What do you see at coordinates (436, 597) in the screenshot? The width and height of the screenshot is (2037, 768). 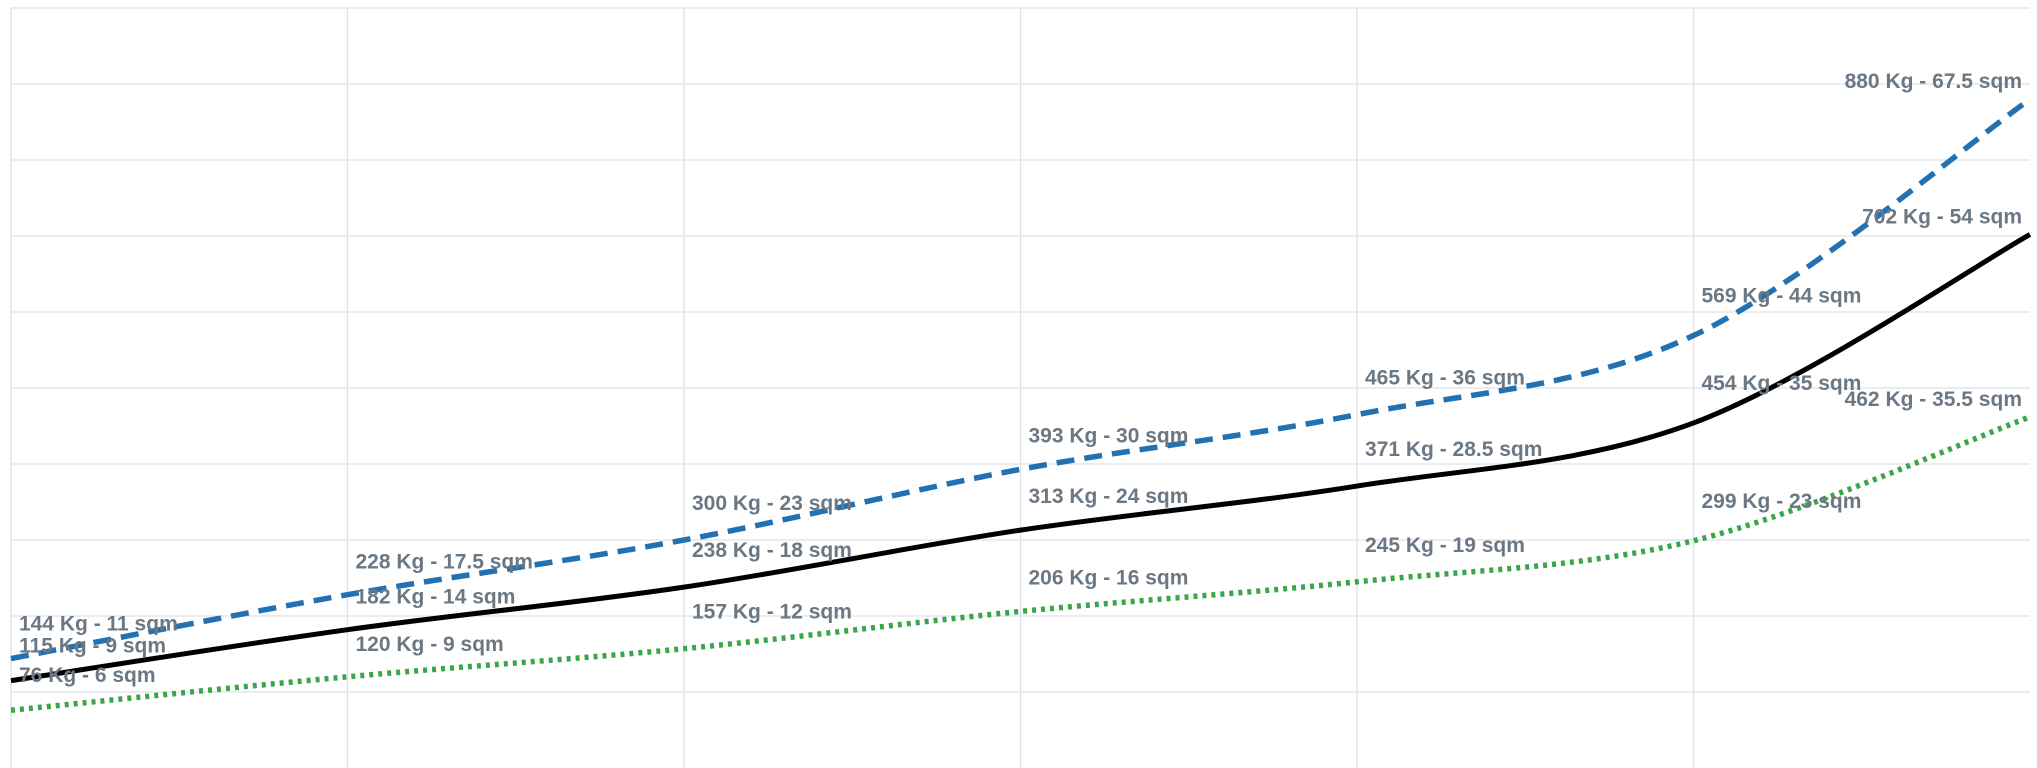 I see `data-label: 182 Kg - 14 sqm` at bounding box center [436, 597].